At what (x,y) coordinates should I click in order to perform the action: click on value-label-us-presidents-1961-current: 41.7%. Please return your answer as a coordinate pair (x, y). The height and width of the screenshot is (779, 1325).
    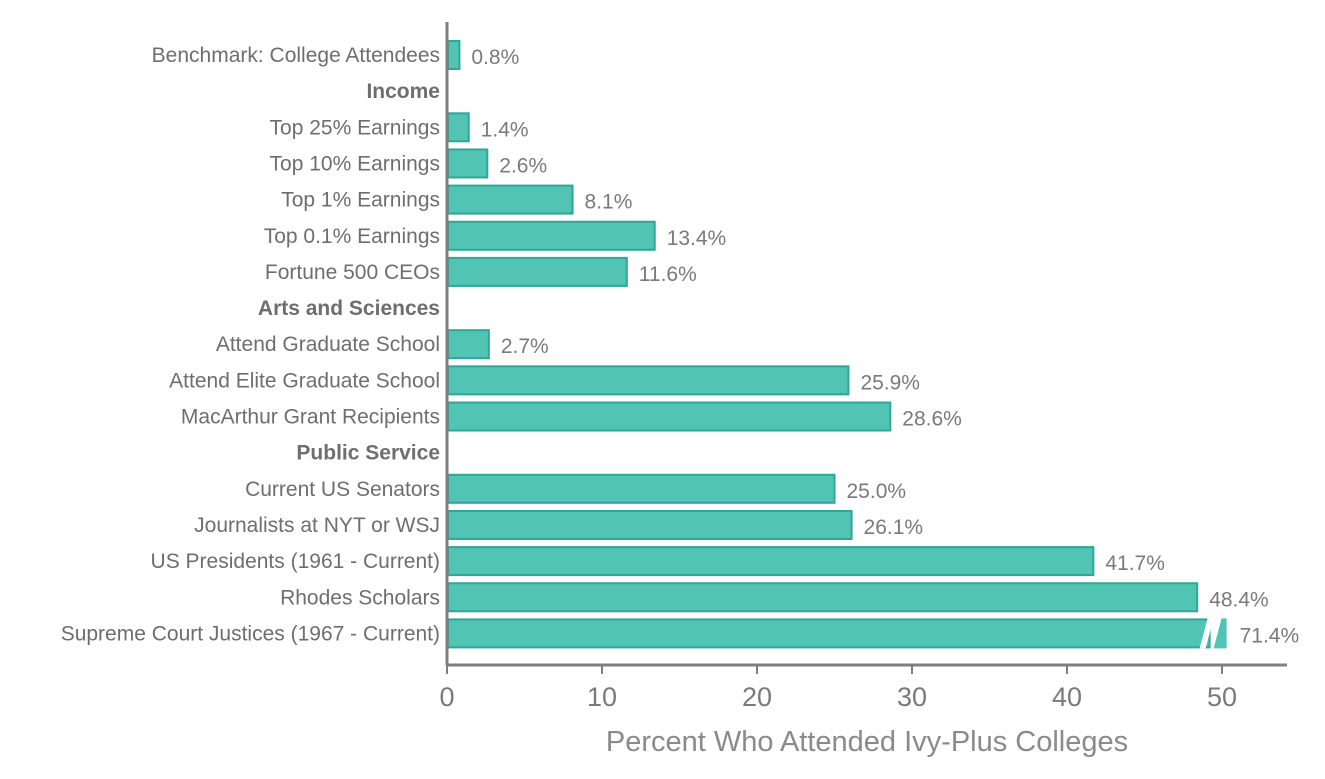
    Looking at the image, I should click on (1135, 563).